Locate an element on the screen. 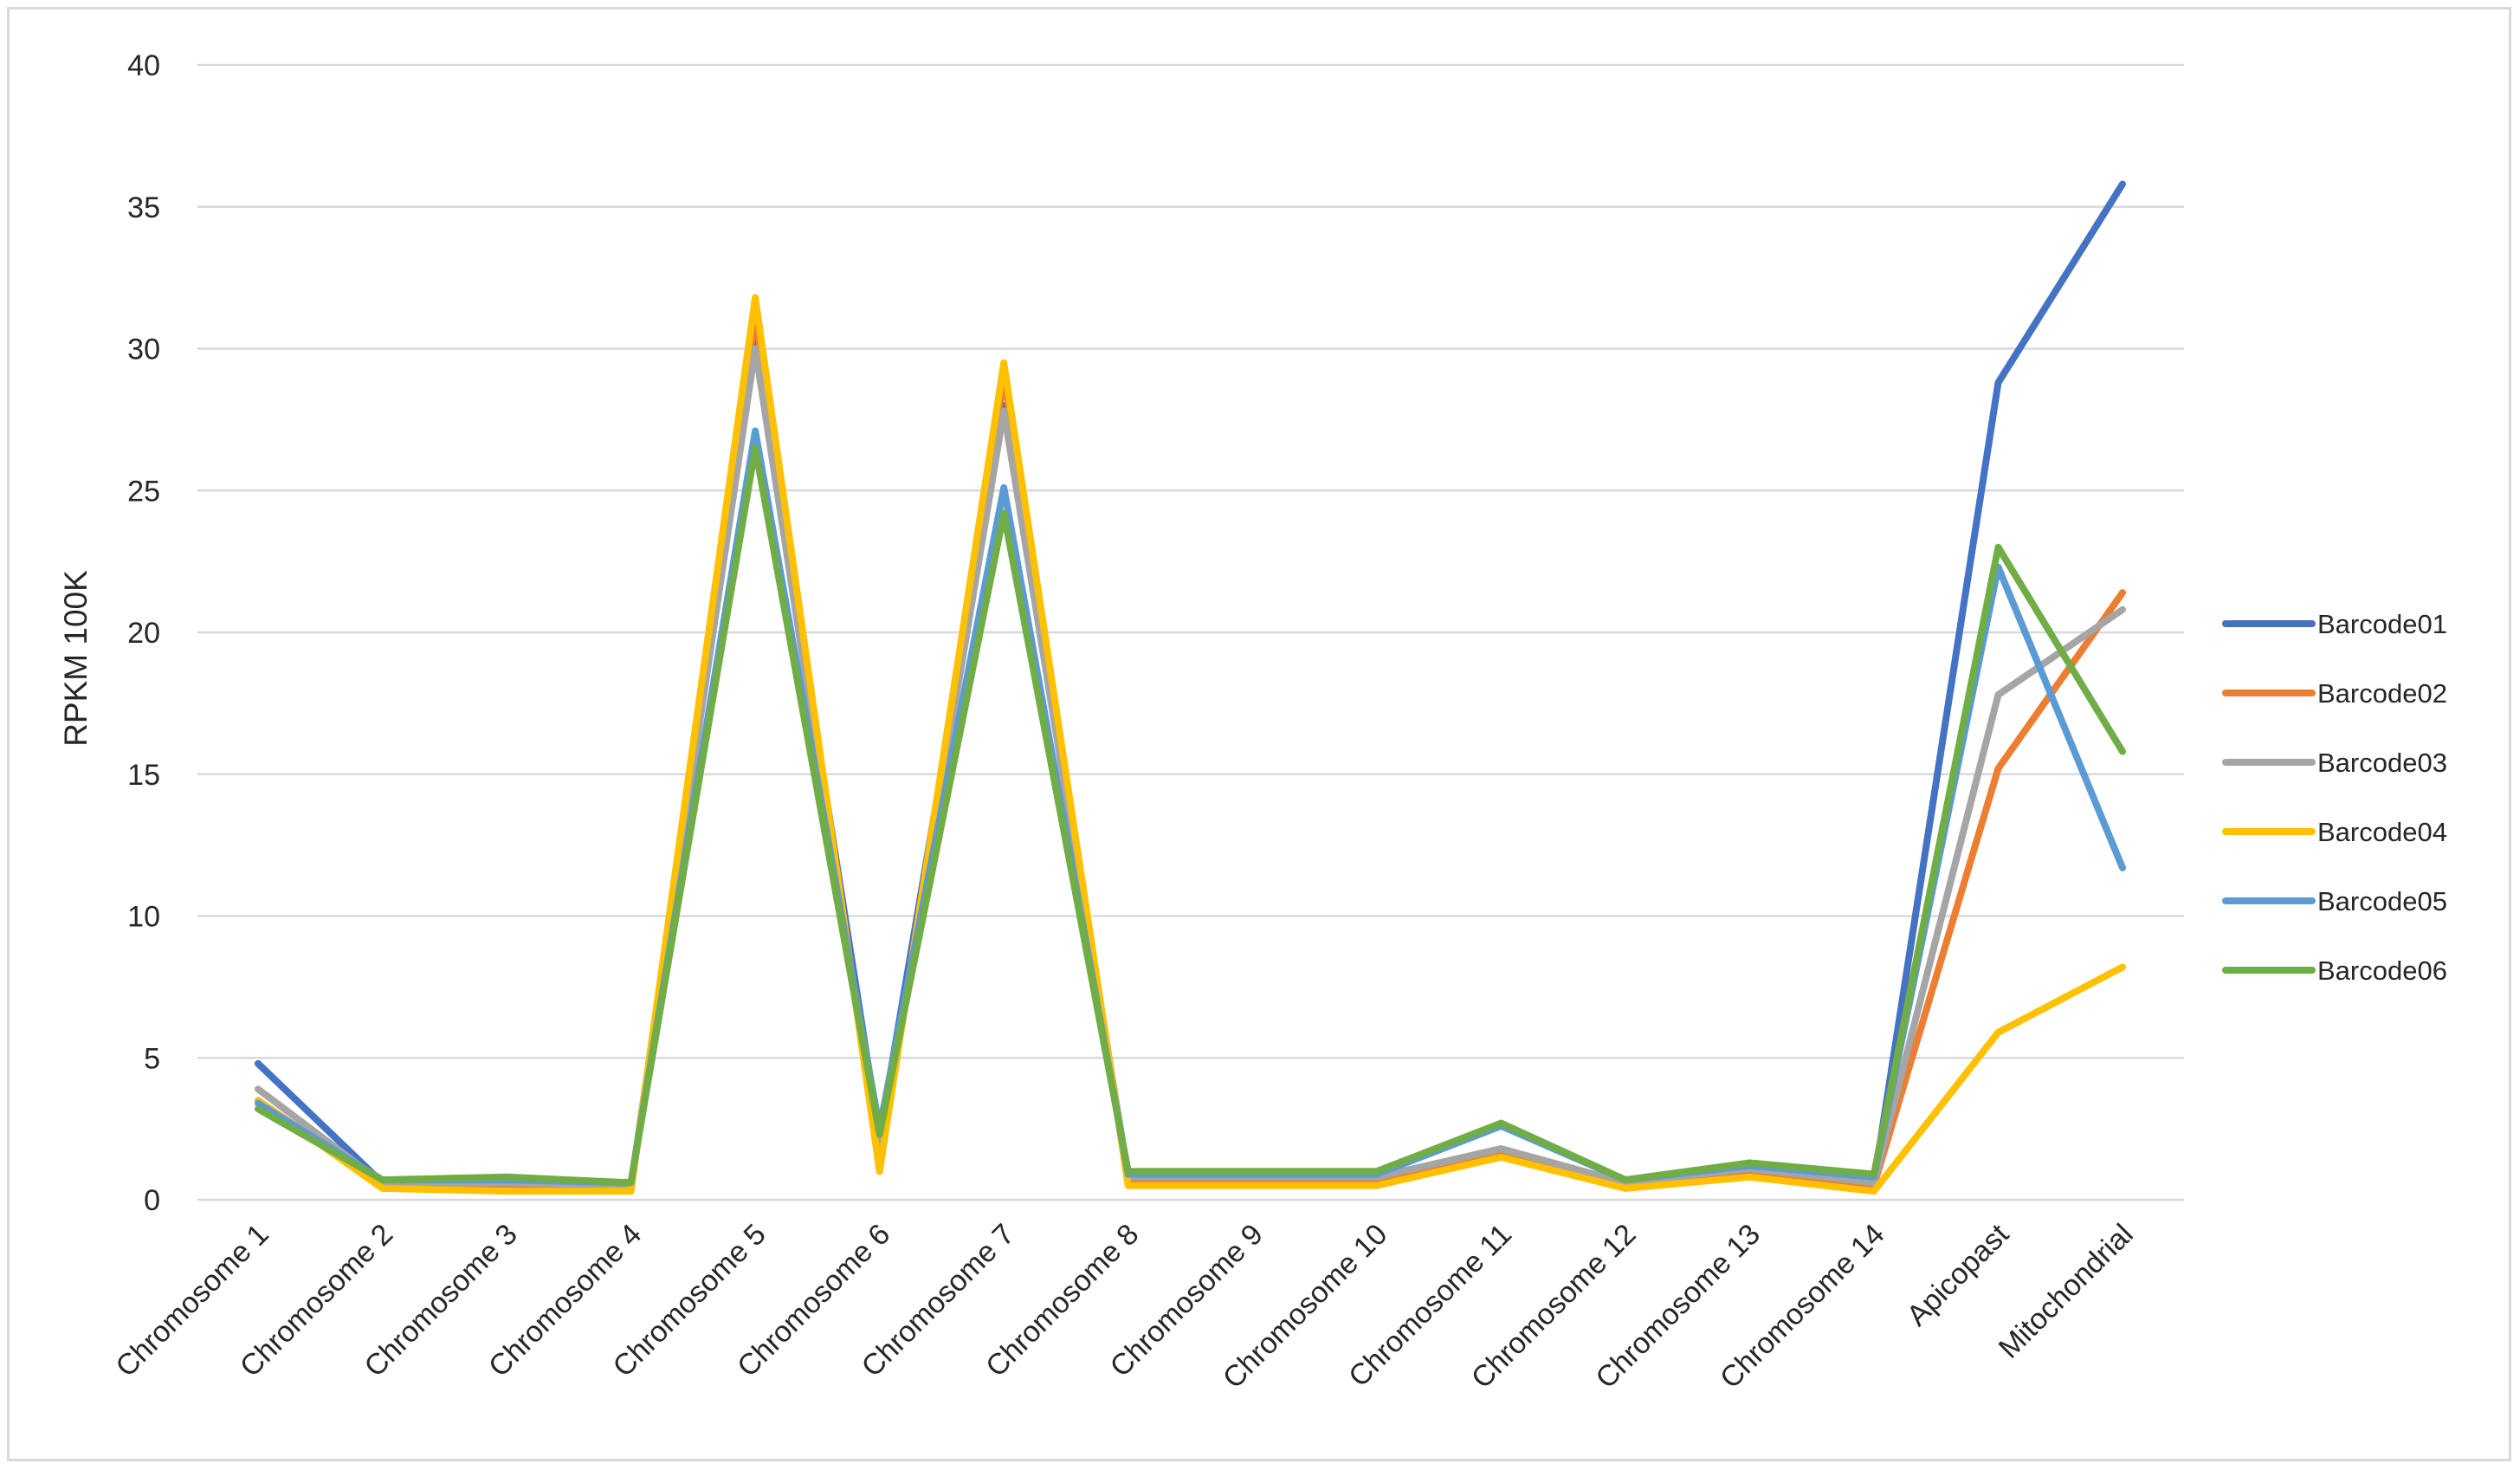  legend-item: Barcode04 is located at coordinates (2334, 832).